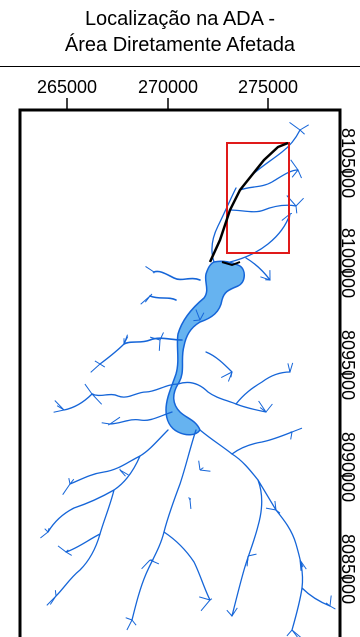  Describe the element at coordinates (231, 264) in the screenshot. I see `line-feature-dam` at that location.